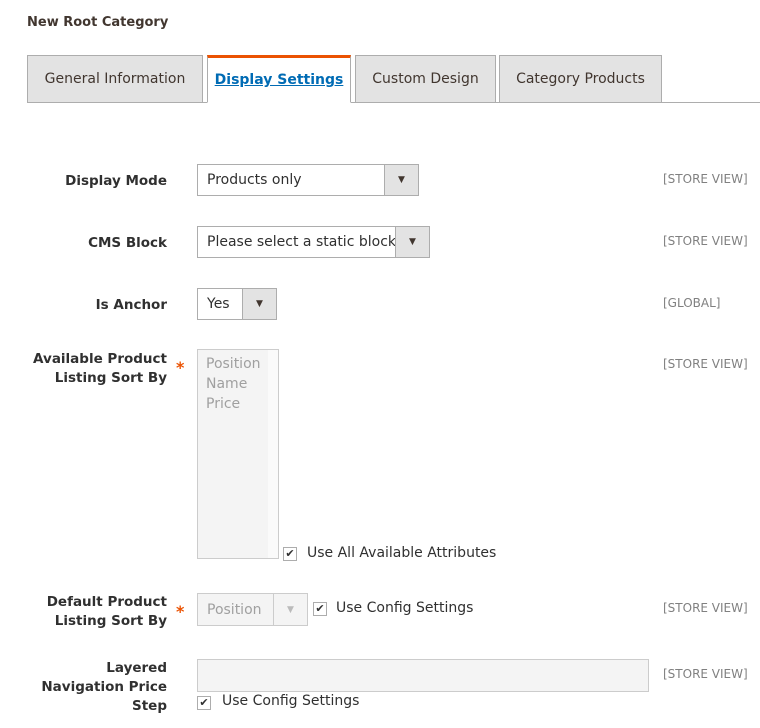 This screenshot has width=760, height=728. Describe the element at coordinates (705, 179) in the screenshot. I see `display-mode-scope: [STORE VIEW]` at that location.